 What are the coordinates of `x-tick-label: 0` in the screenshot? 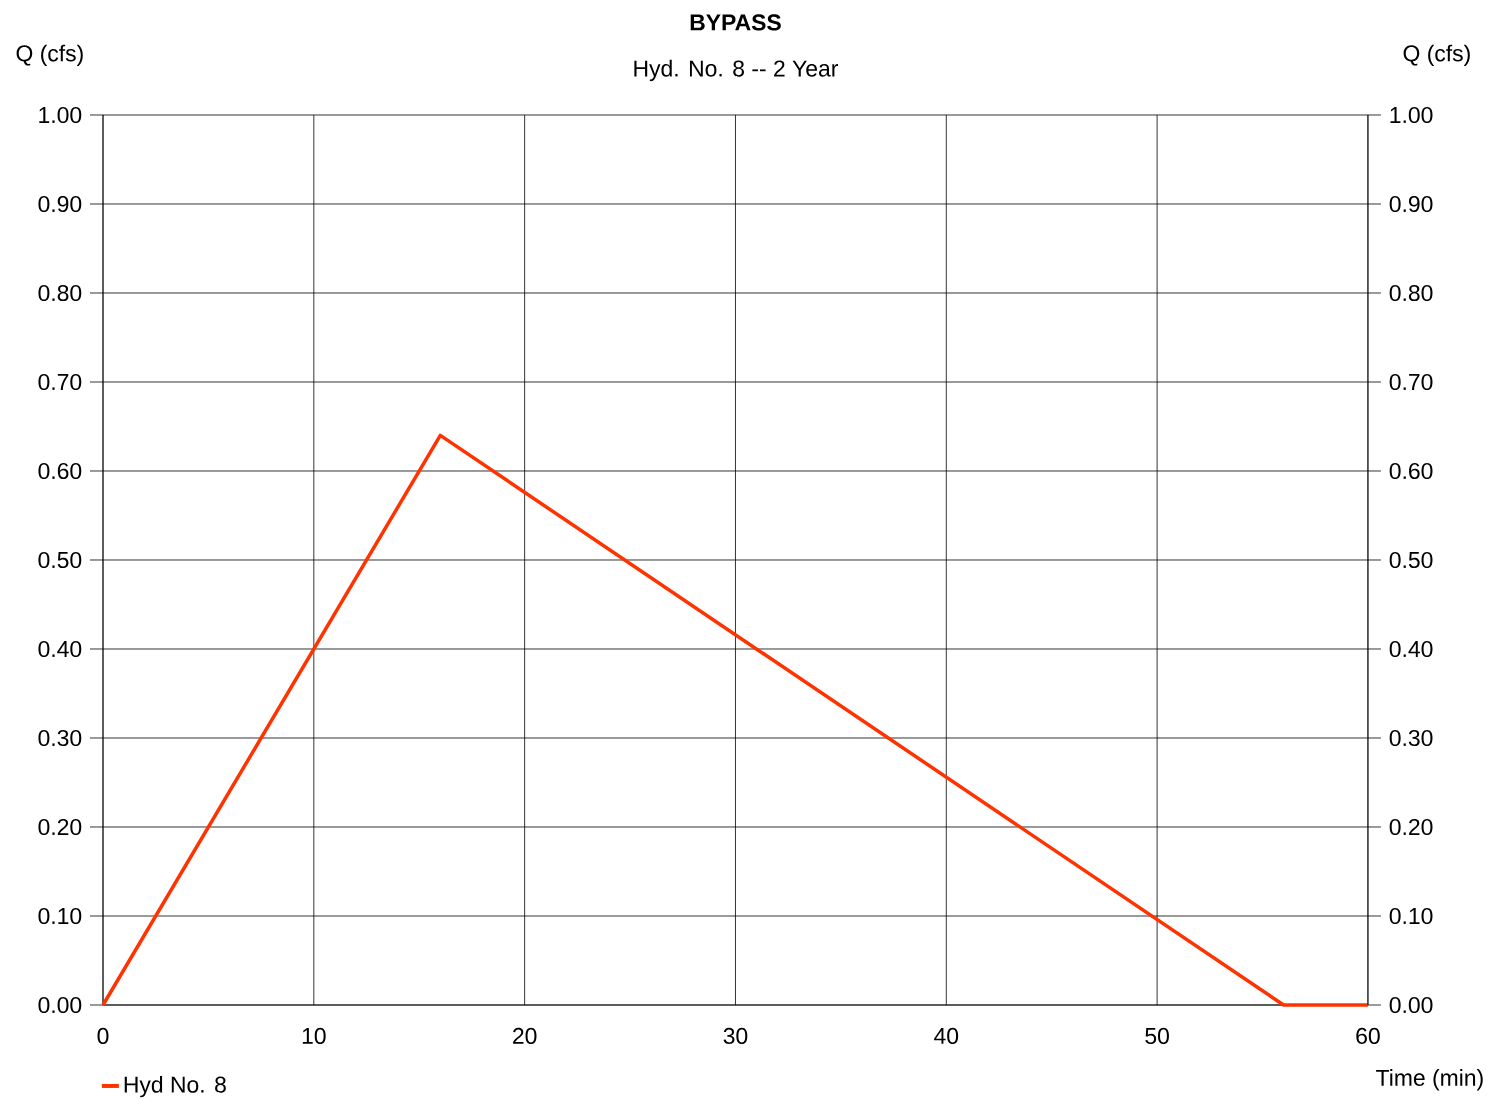 It's located at (103, 1036).